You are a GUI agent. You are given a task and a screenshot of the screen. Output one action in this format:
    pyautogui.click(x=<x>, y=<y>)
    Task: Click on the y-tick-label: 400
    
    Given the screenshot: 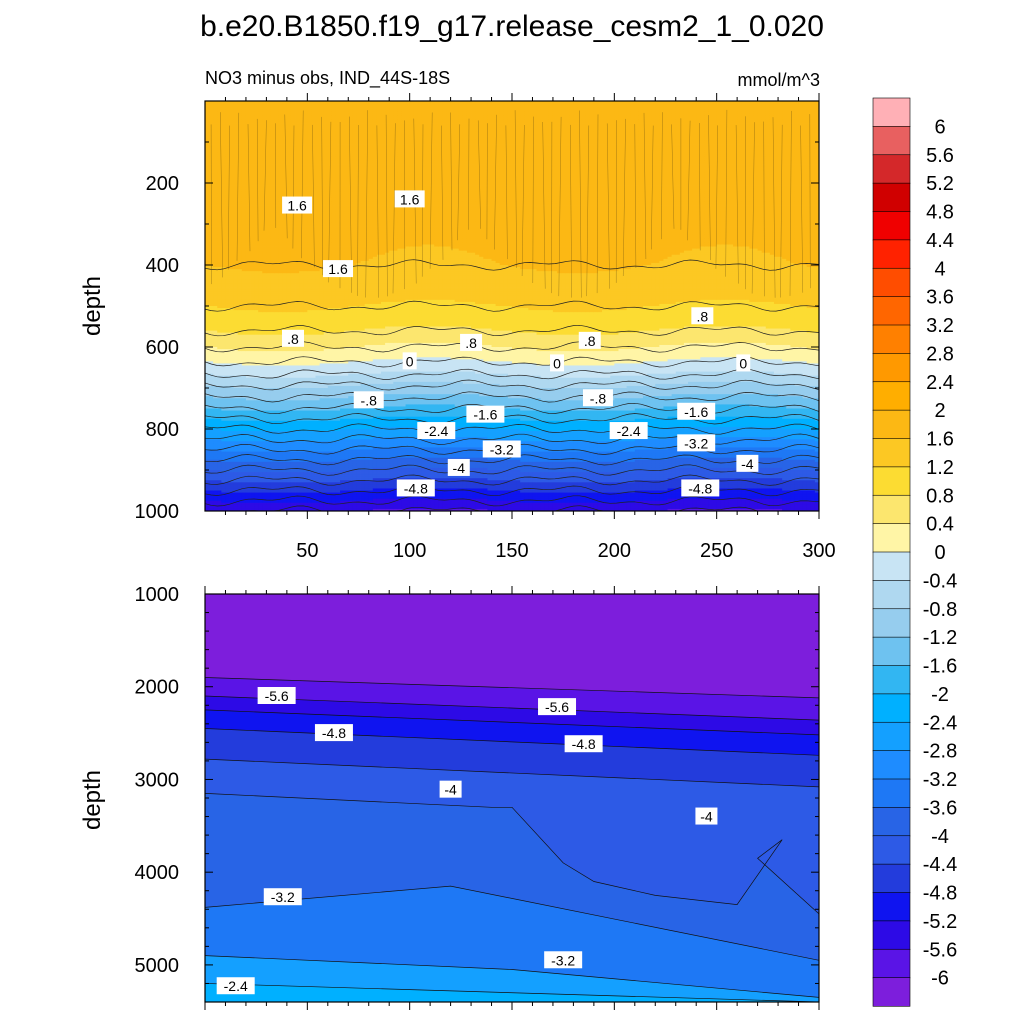 What is the action you would take?
    pyautogui.click(x=162, y=266)
    